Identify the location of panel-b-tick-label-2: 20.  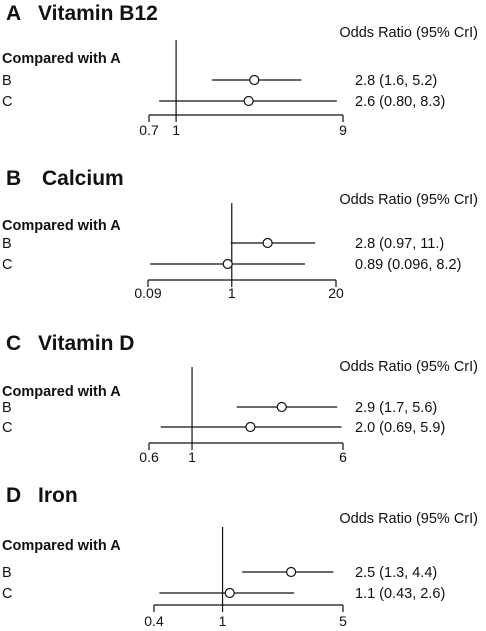
(336, 293).